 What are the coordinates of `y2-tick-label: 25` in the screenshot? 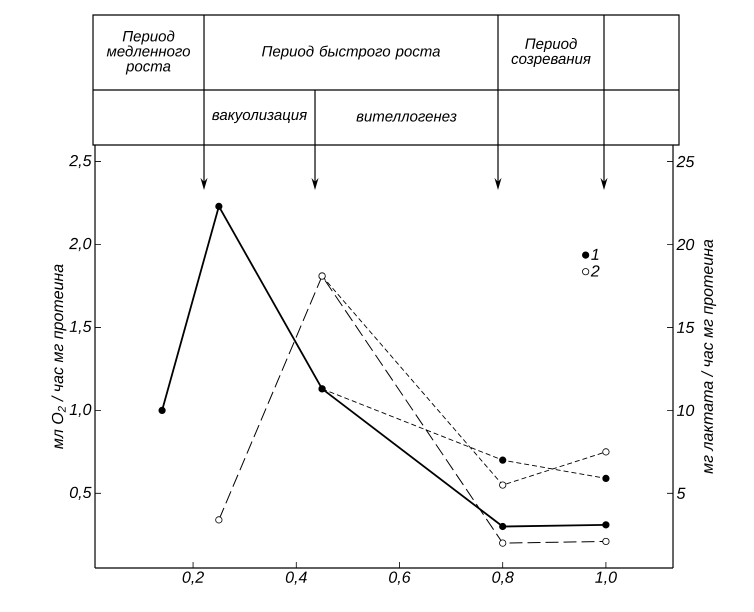 It's located at (685, 162).